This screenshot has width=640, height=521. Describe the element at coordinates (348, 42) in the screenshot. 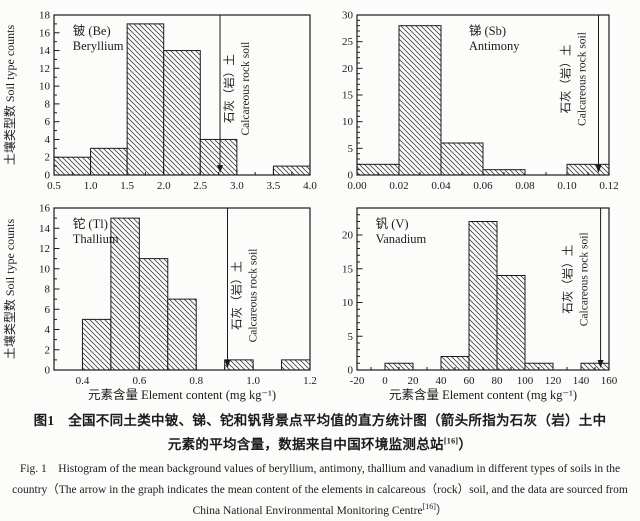

I see `y-tick-label: 25` at that location.